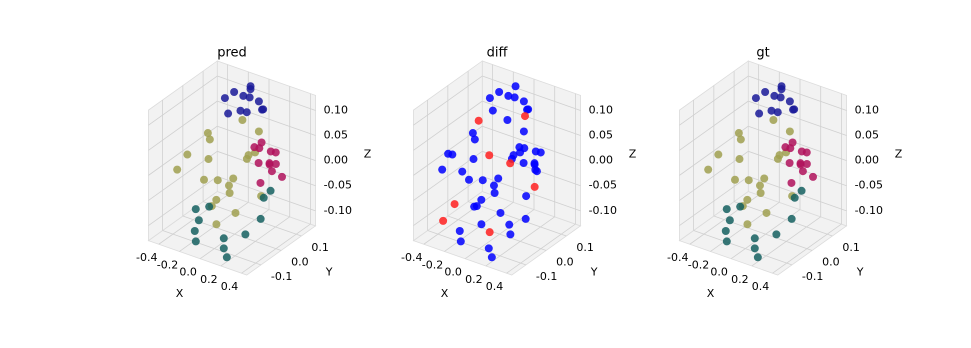  I want to click on z-tick-label: 0.05, so click(867, 135).